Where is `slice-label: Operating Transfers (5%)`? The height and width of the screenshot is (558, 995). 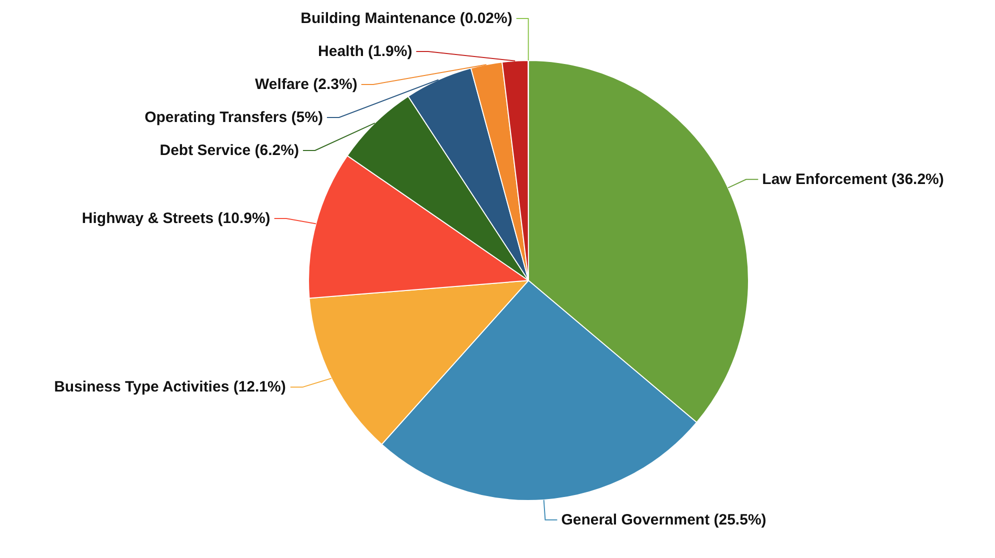
slice-label: Operating Transfers (5%) is located at coordinates (233, 117).